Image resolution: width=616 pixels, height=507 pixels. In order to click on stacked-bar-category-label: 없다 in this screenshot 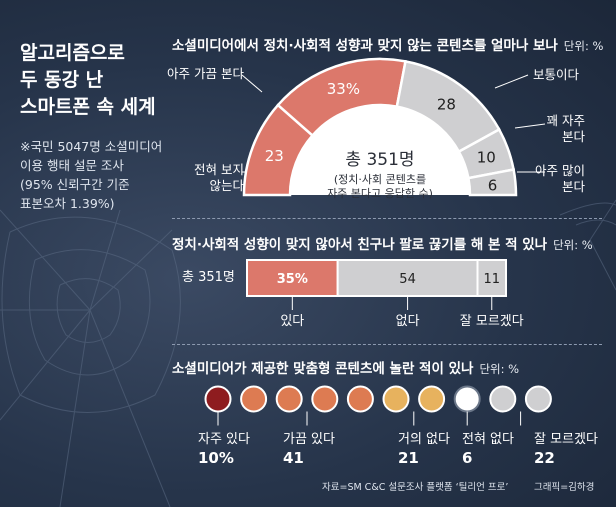, I will do `click(407, 321)`.